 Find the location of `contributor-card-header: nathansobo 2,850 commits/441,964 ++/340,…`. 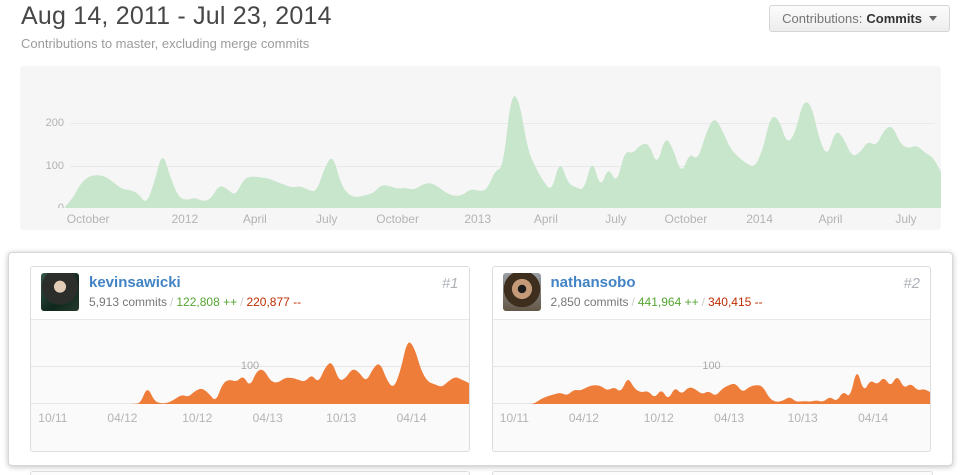

contributor-card-header: nathansobo 2,850 commits/441,964 ++/340,… is located at coordinates (712, 293).